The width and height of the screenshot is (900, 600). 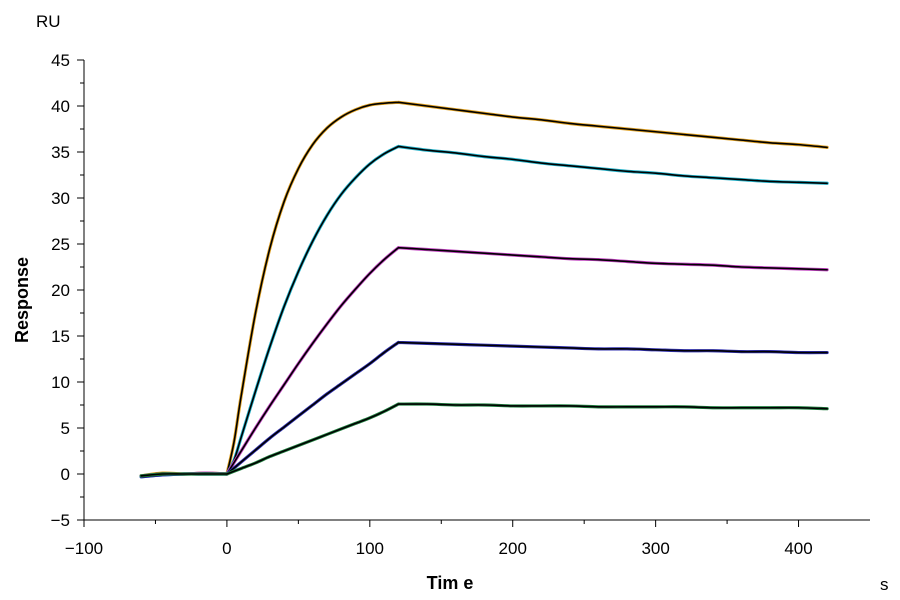 I want to click on y-tick-label: 25, so click(x=60, y=244).